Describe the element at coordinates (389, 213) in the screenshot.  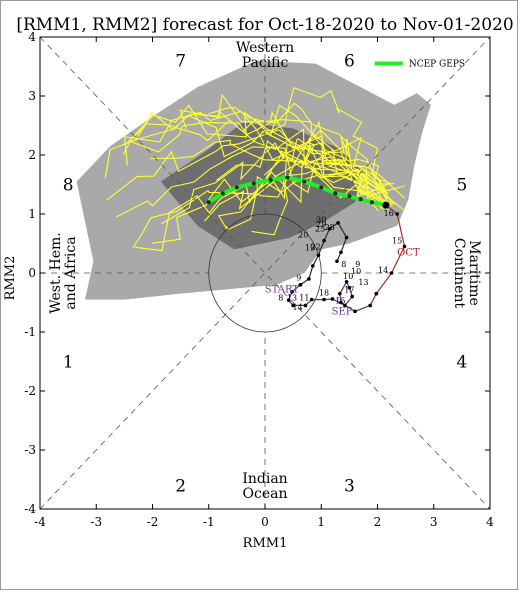
I see `day-label: 16` at that location.